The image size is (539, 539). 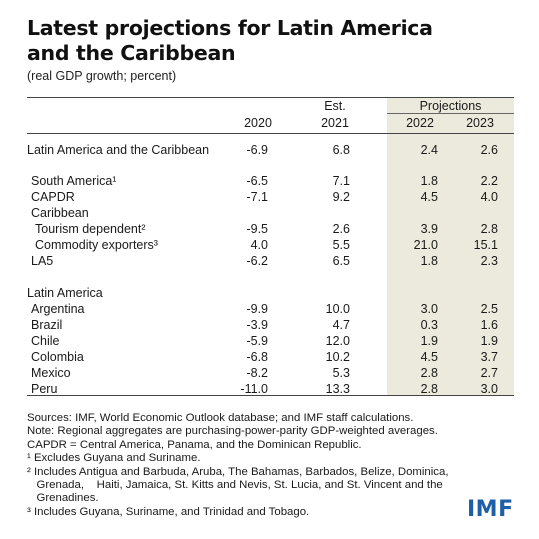 What do you see at coordinates (341, 229) in the screenshot?
I see `cell-2021: 2.6` at bounding box center [341, 229].